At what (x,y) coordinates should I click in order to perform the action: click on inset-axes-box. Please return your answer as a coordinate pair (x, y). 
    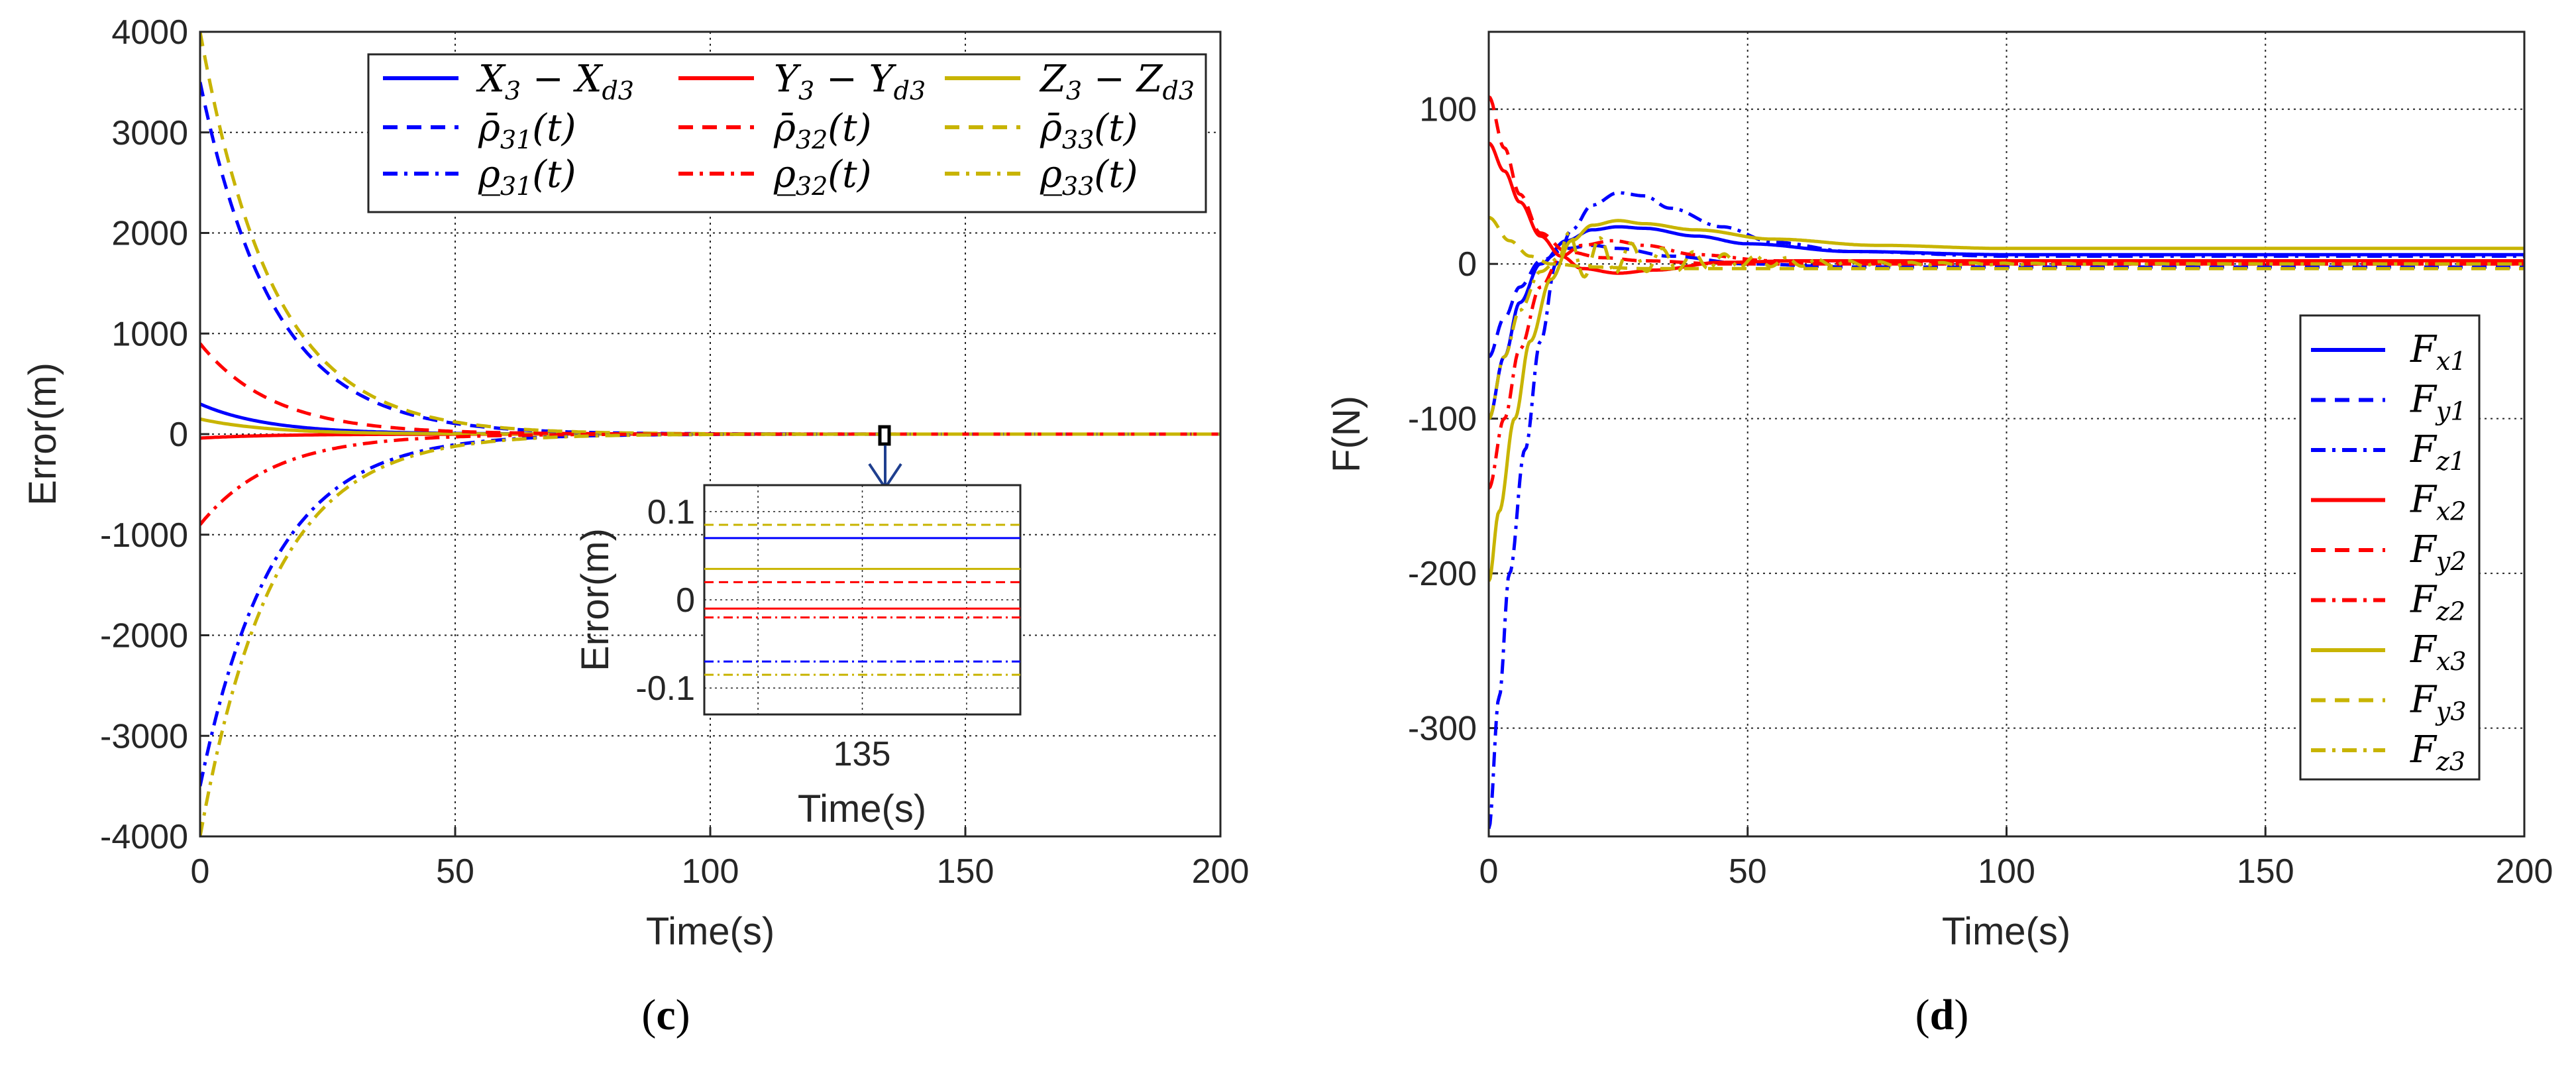
    Looking at the image, I should click on (863, 600).